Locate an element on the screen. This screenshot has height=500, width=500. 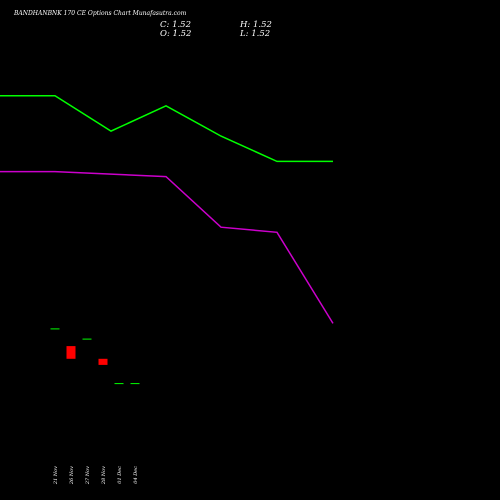
candle-01-dec is located at coordinates (119, 384).